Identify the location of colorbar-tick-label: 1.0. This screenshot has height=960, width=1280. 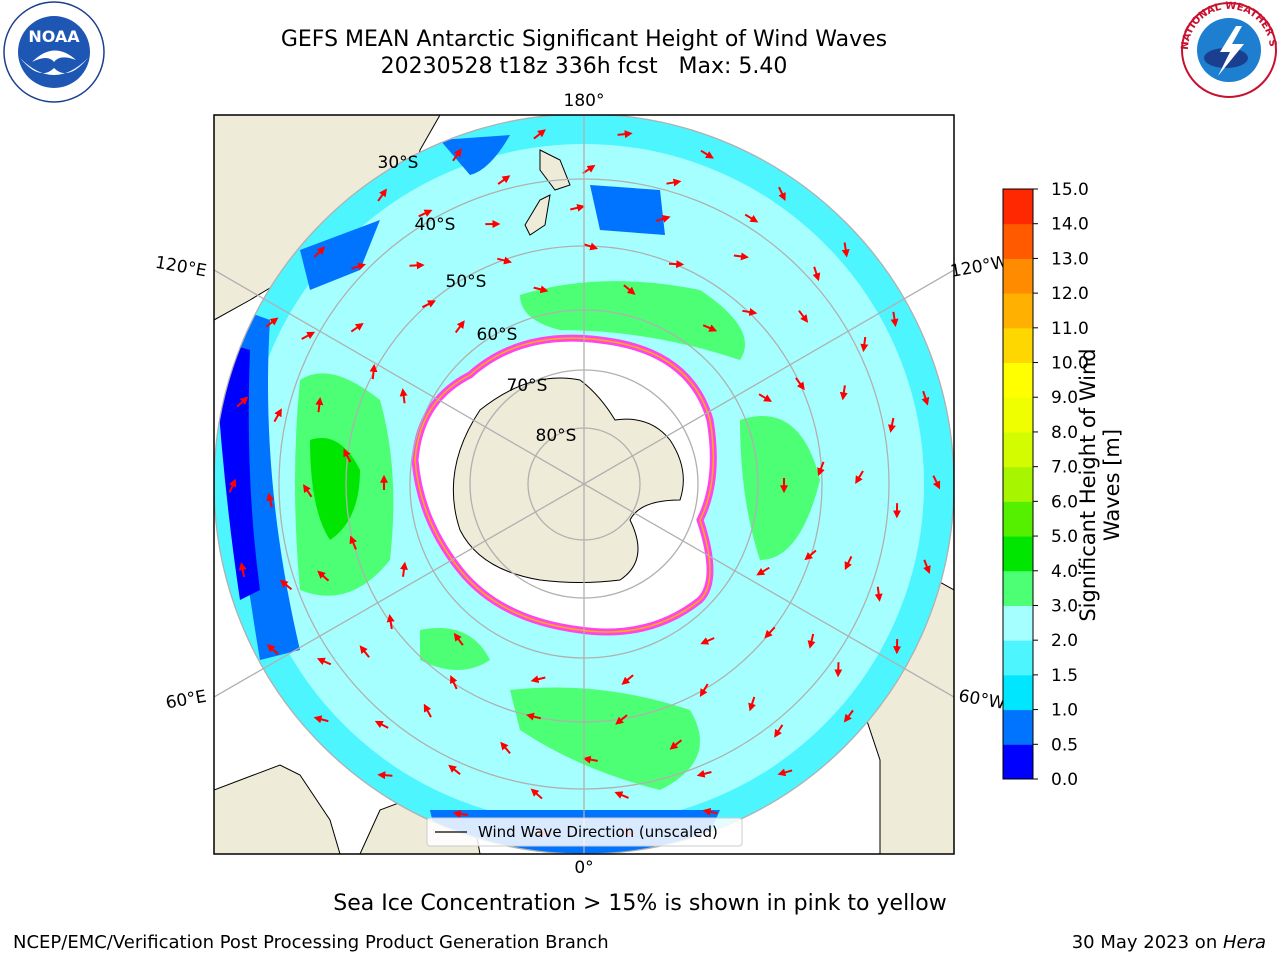
(1064, 711).